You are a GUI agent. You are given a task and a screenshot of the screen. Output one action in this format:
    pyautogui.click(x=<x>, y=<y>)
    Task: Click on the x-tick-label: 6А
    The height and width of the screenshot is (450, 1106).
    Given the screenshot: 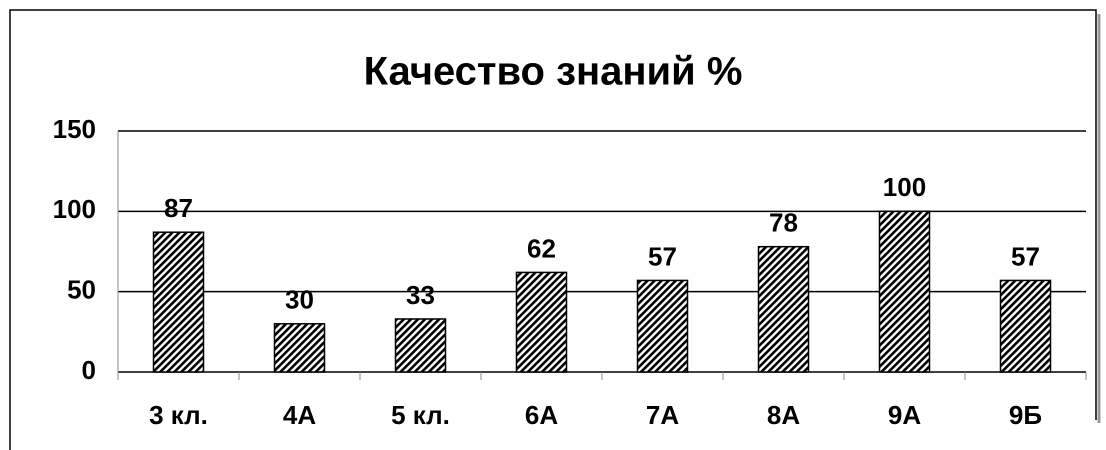 What is the action you would take?
    pyautogui.click(x=541, y=415)
    